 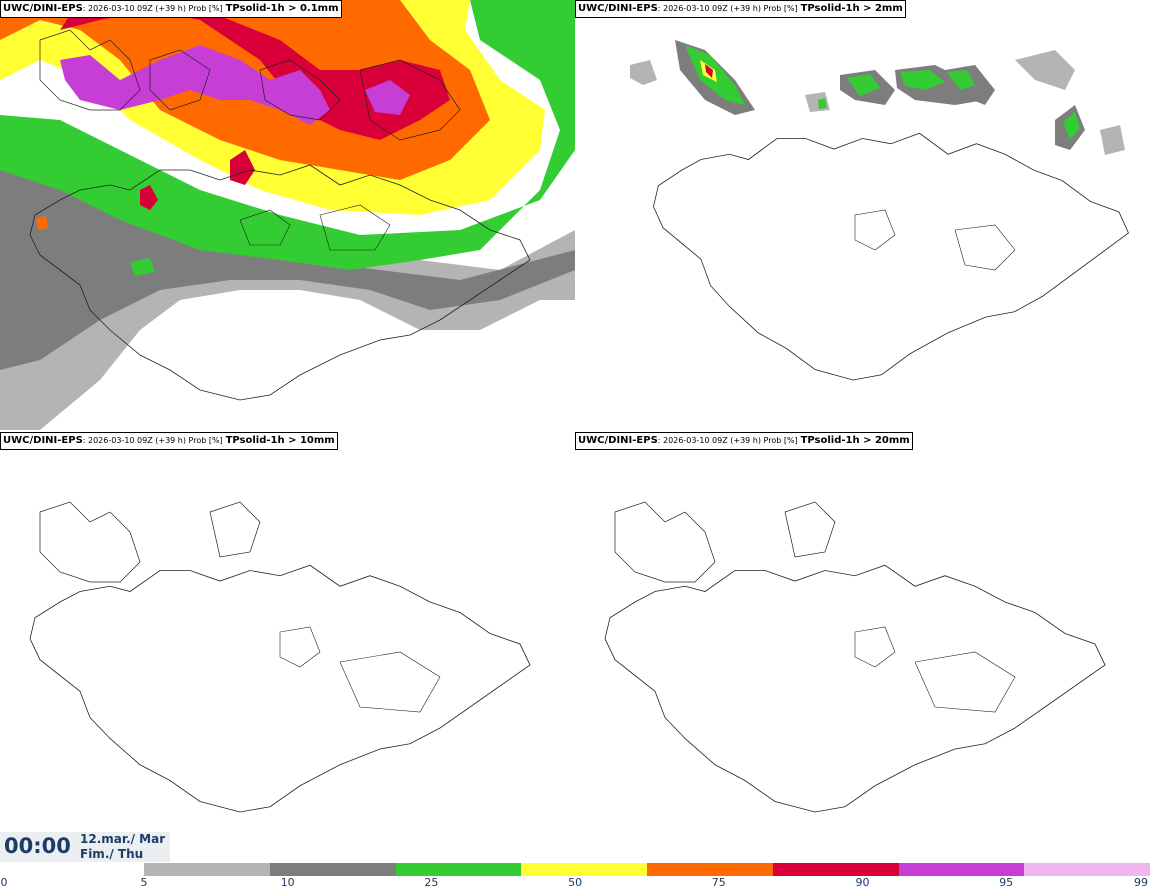 I want to click on field-name: TPsolid-1h > 20mm, so click(x=855, y=440).